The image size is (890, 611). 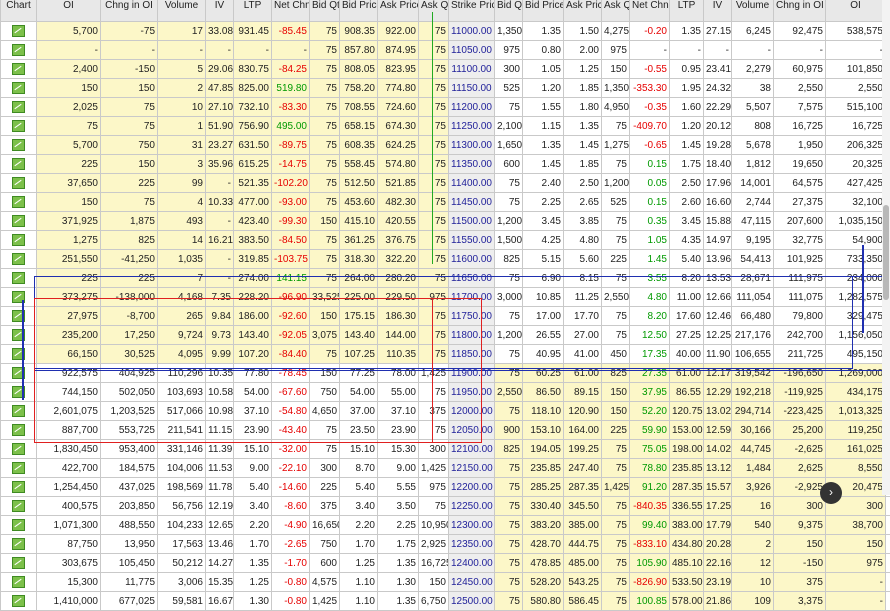 I want to click on call-cell: 477.00, so click(x=253, y=202).